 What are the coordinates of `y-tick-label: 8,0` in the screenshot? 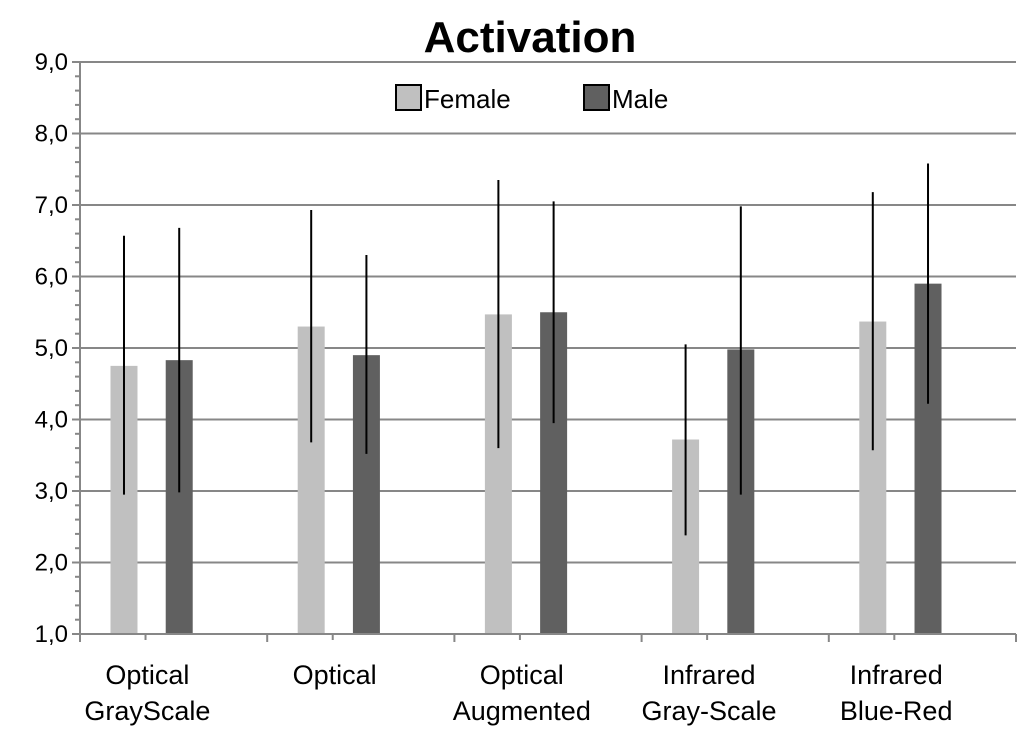 It's located at (51, 134).